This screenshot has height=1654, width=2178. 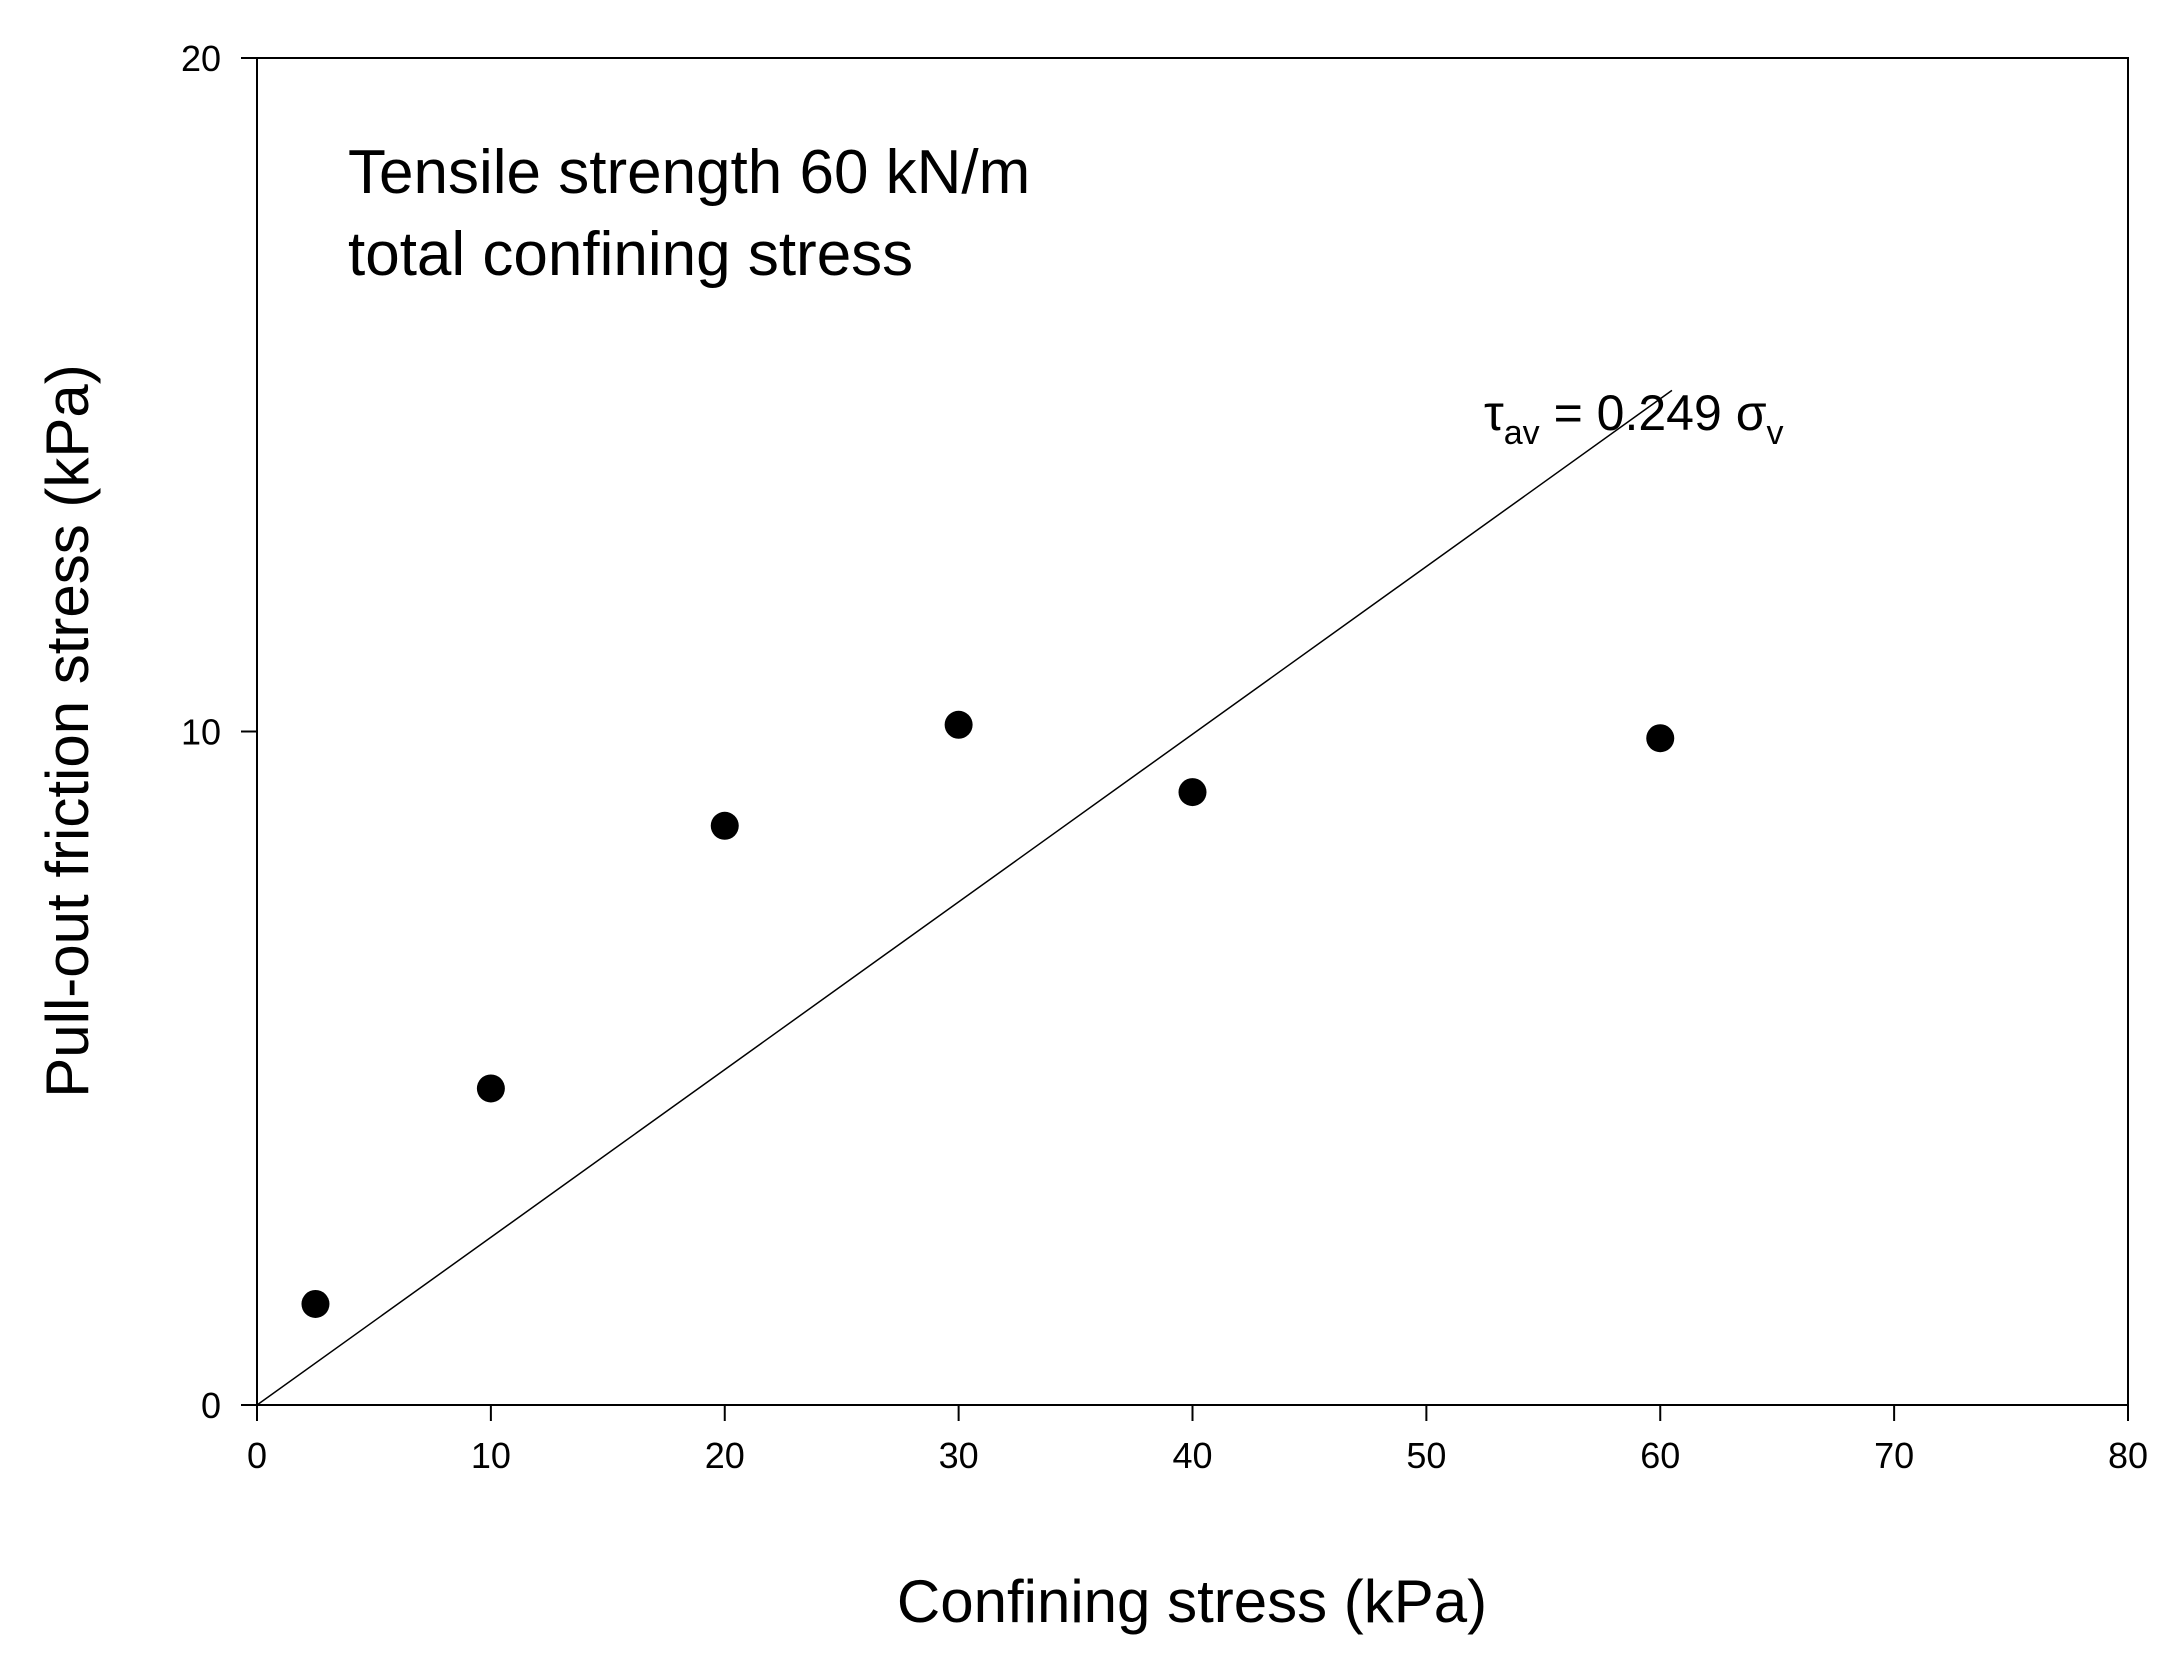 I want to click on y-tick-label: 10, so click(x=201, y=732).